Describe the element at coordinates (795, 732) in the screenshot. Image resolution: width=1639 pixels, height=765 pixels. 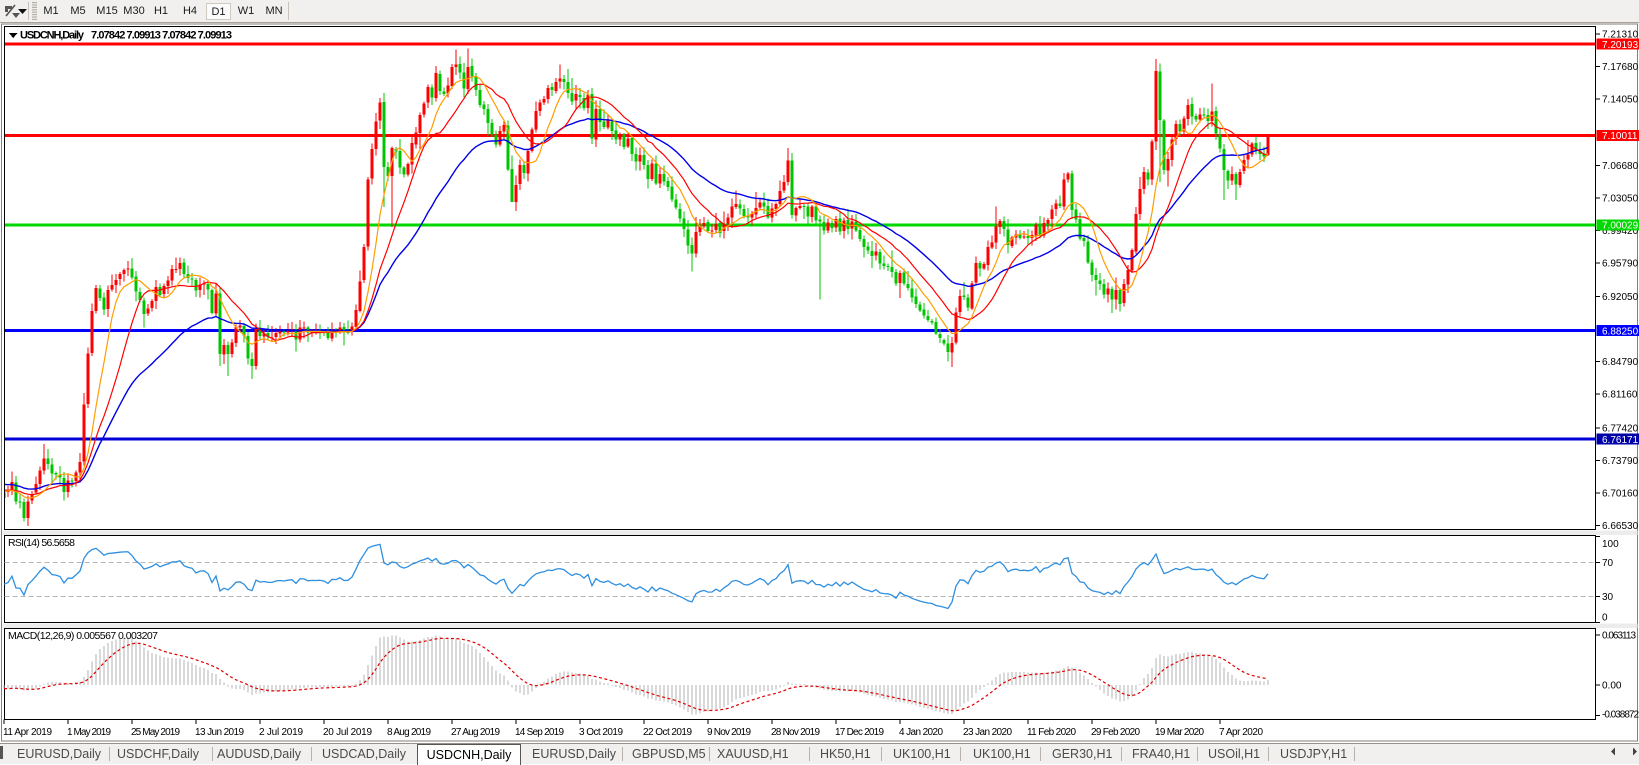
I see `svg-text: 28 Nov 2019` at that location.